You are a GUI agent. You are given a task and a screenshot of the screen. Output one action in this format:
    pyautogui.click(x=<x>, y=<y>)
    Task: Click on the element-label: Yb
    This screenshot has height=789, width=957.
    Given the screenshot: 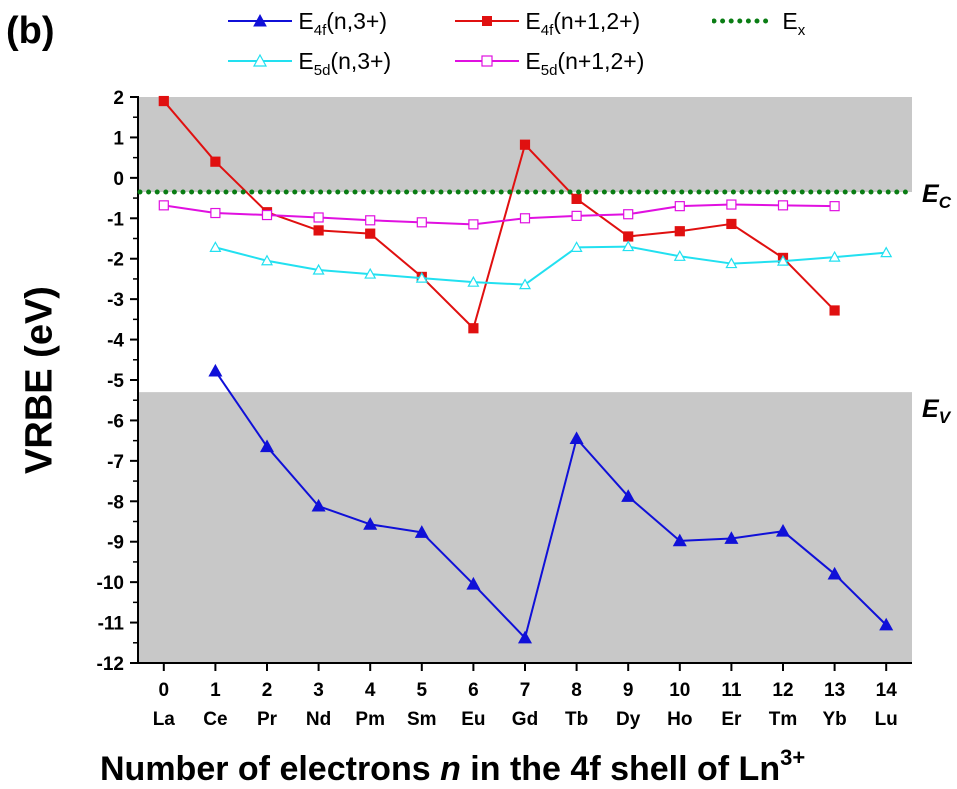 What is the action you would take?
    pyautogui.click(x=834, y=719)
    